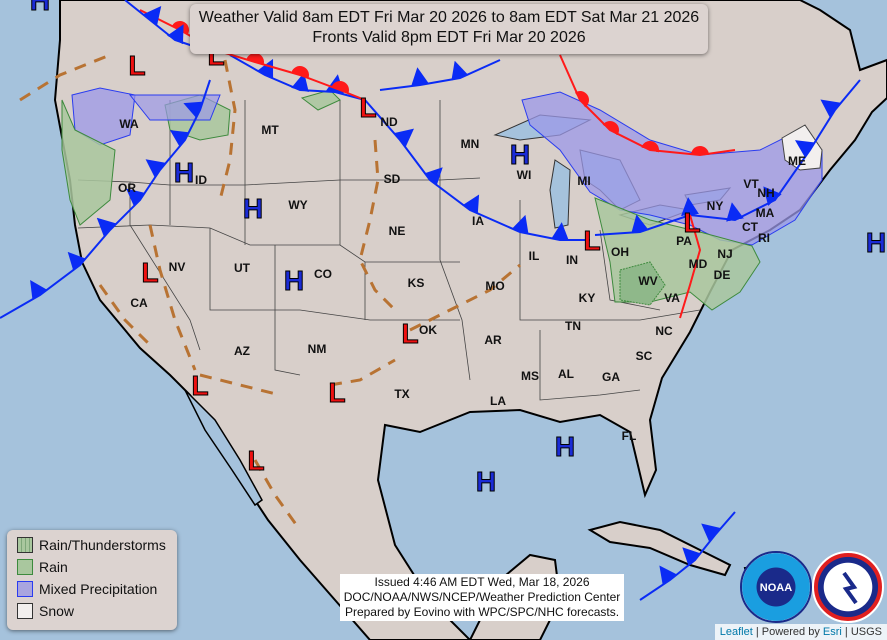 The height and width of the screenshot is (640, 887). What do you see at coordinates (684, 241) in the screenshot?
I see `state-label-pa: PA` at bounding box center [684, 241].